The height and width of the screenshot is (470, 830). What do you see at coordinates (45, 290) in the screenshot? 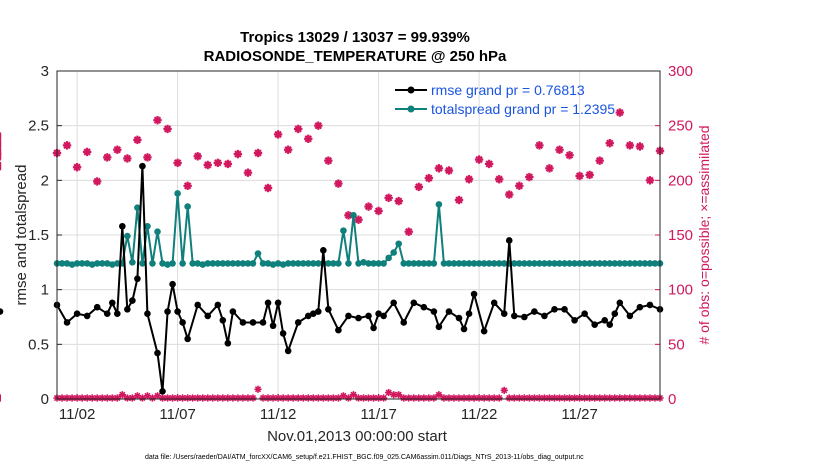
I see `y-left-tick-label: 1` at bounding box center [45, 290].